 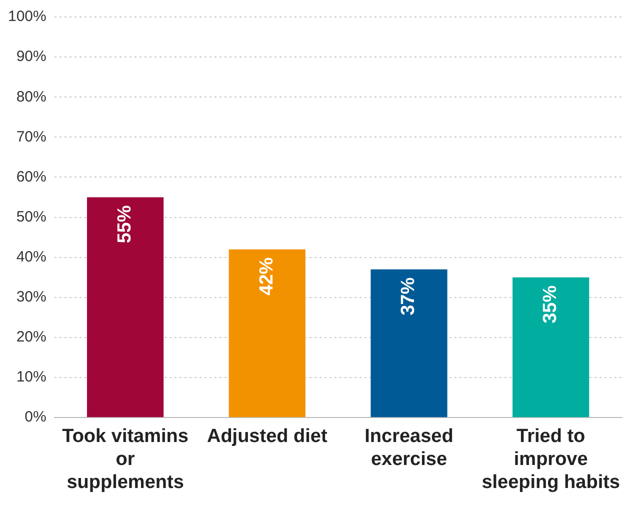 I want to click on y-tick-label: 50%, so click(x=31, y=217).